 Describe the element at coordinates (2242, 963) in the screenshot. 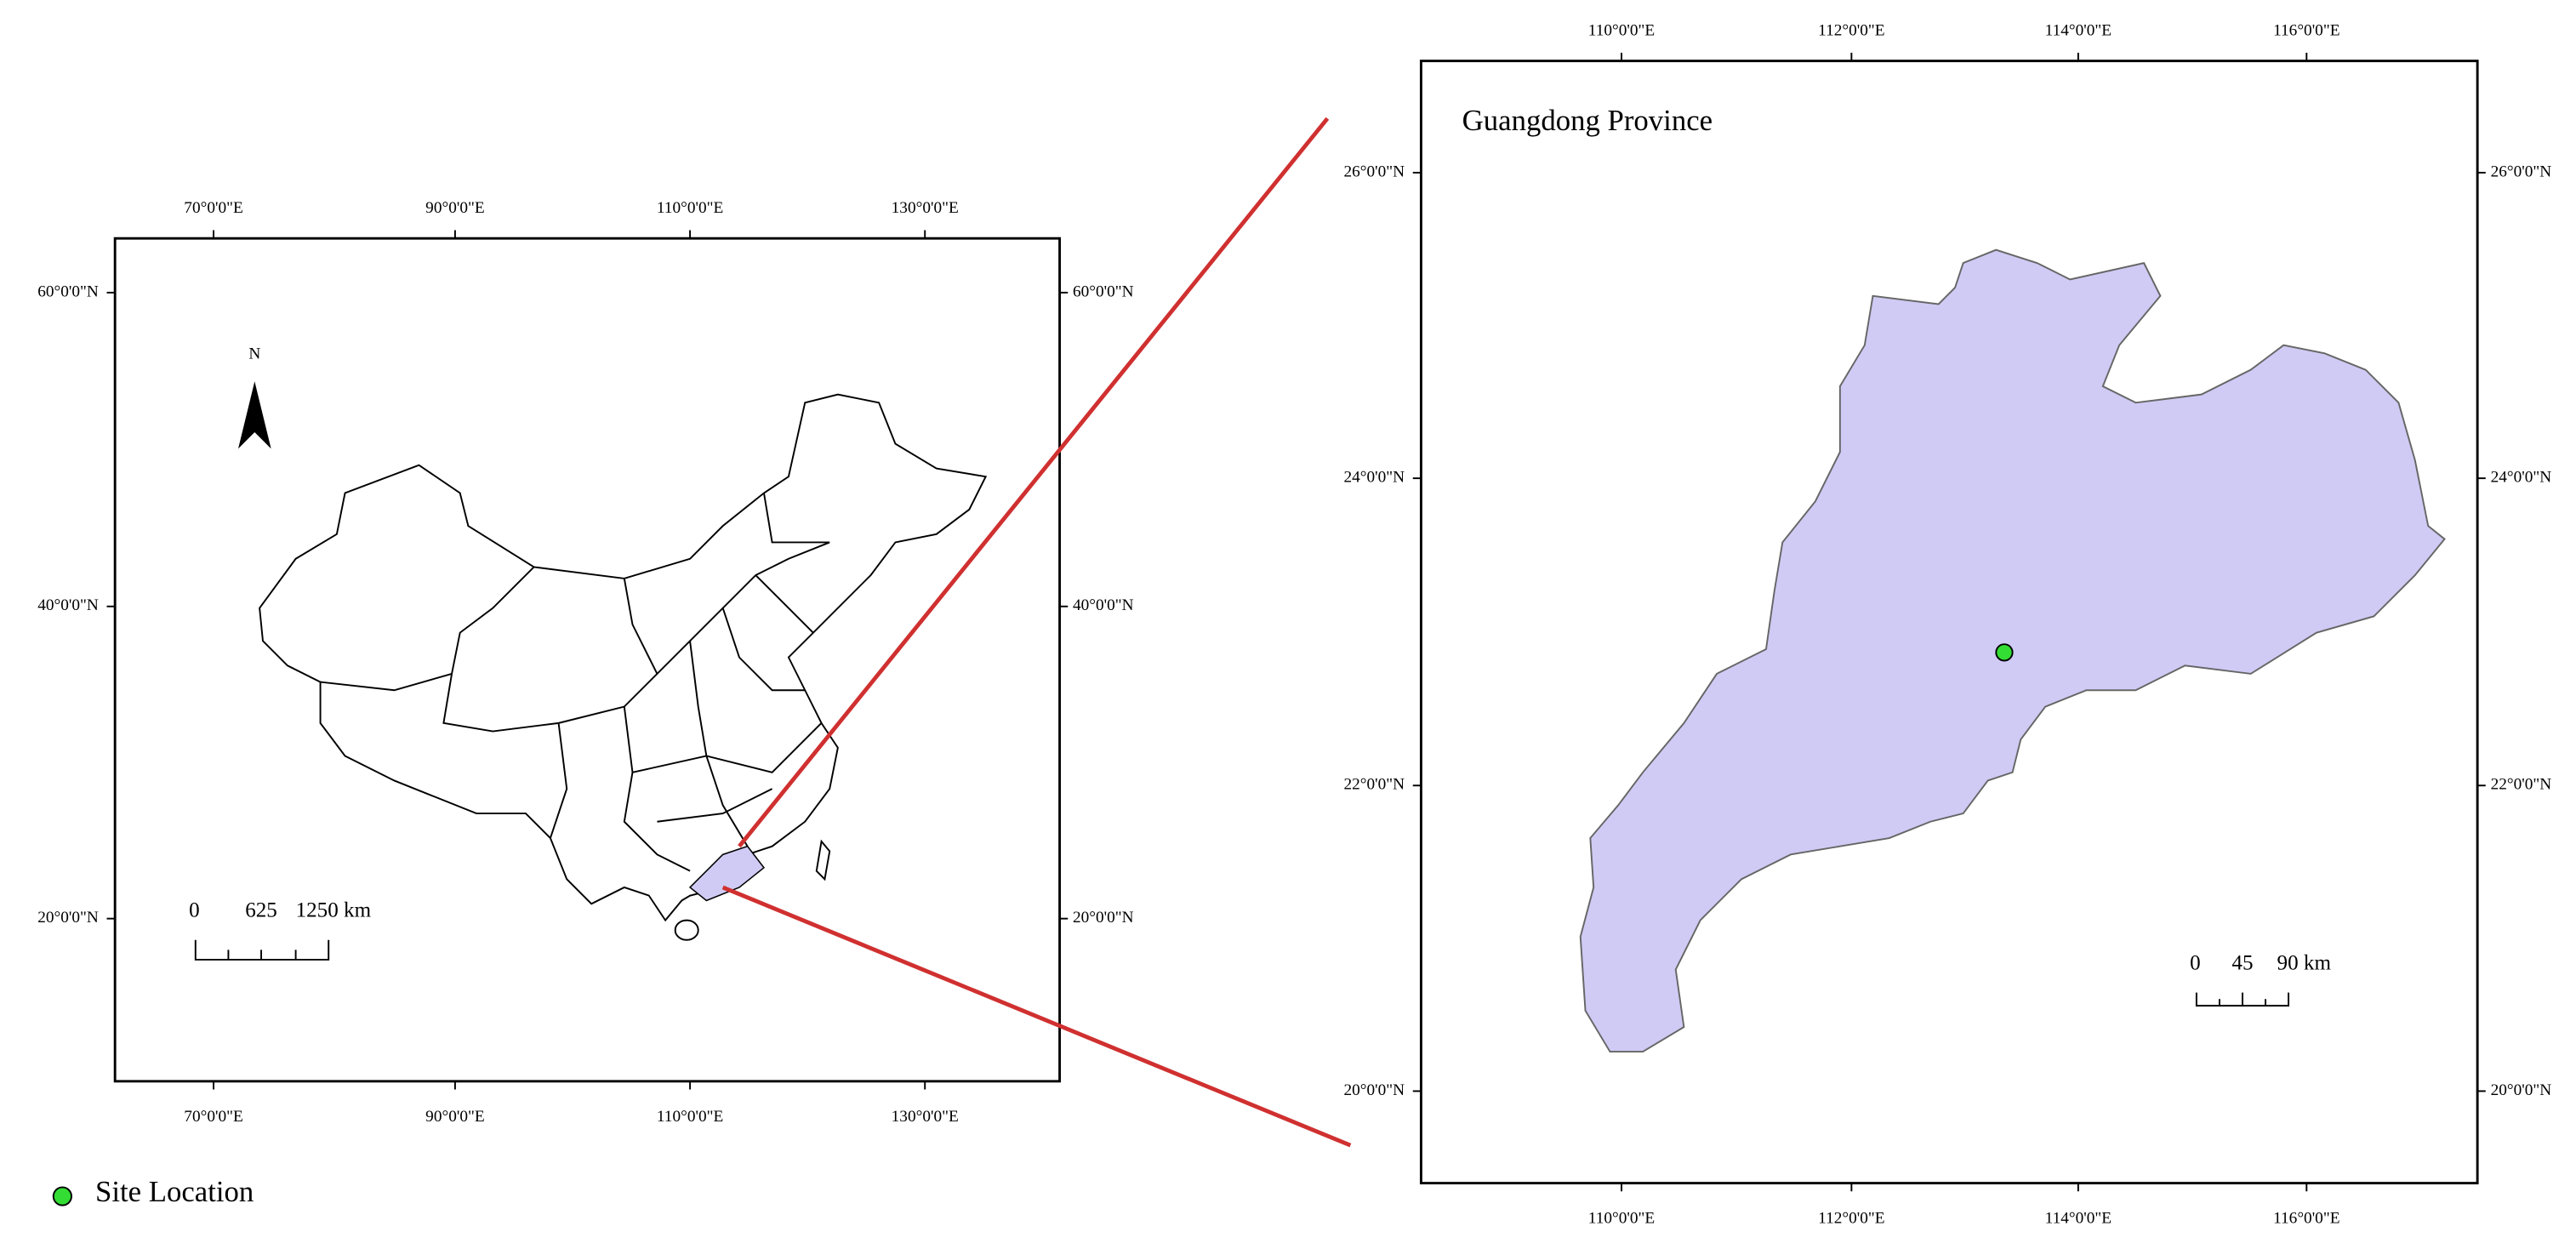

I see `scale-label: 45` at that location.